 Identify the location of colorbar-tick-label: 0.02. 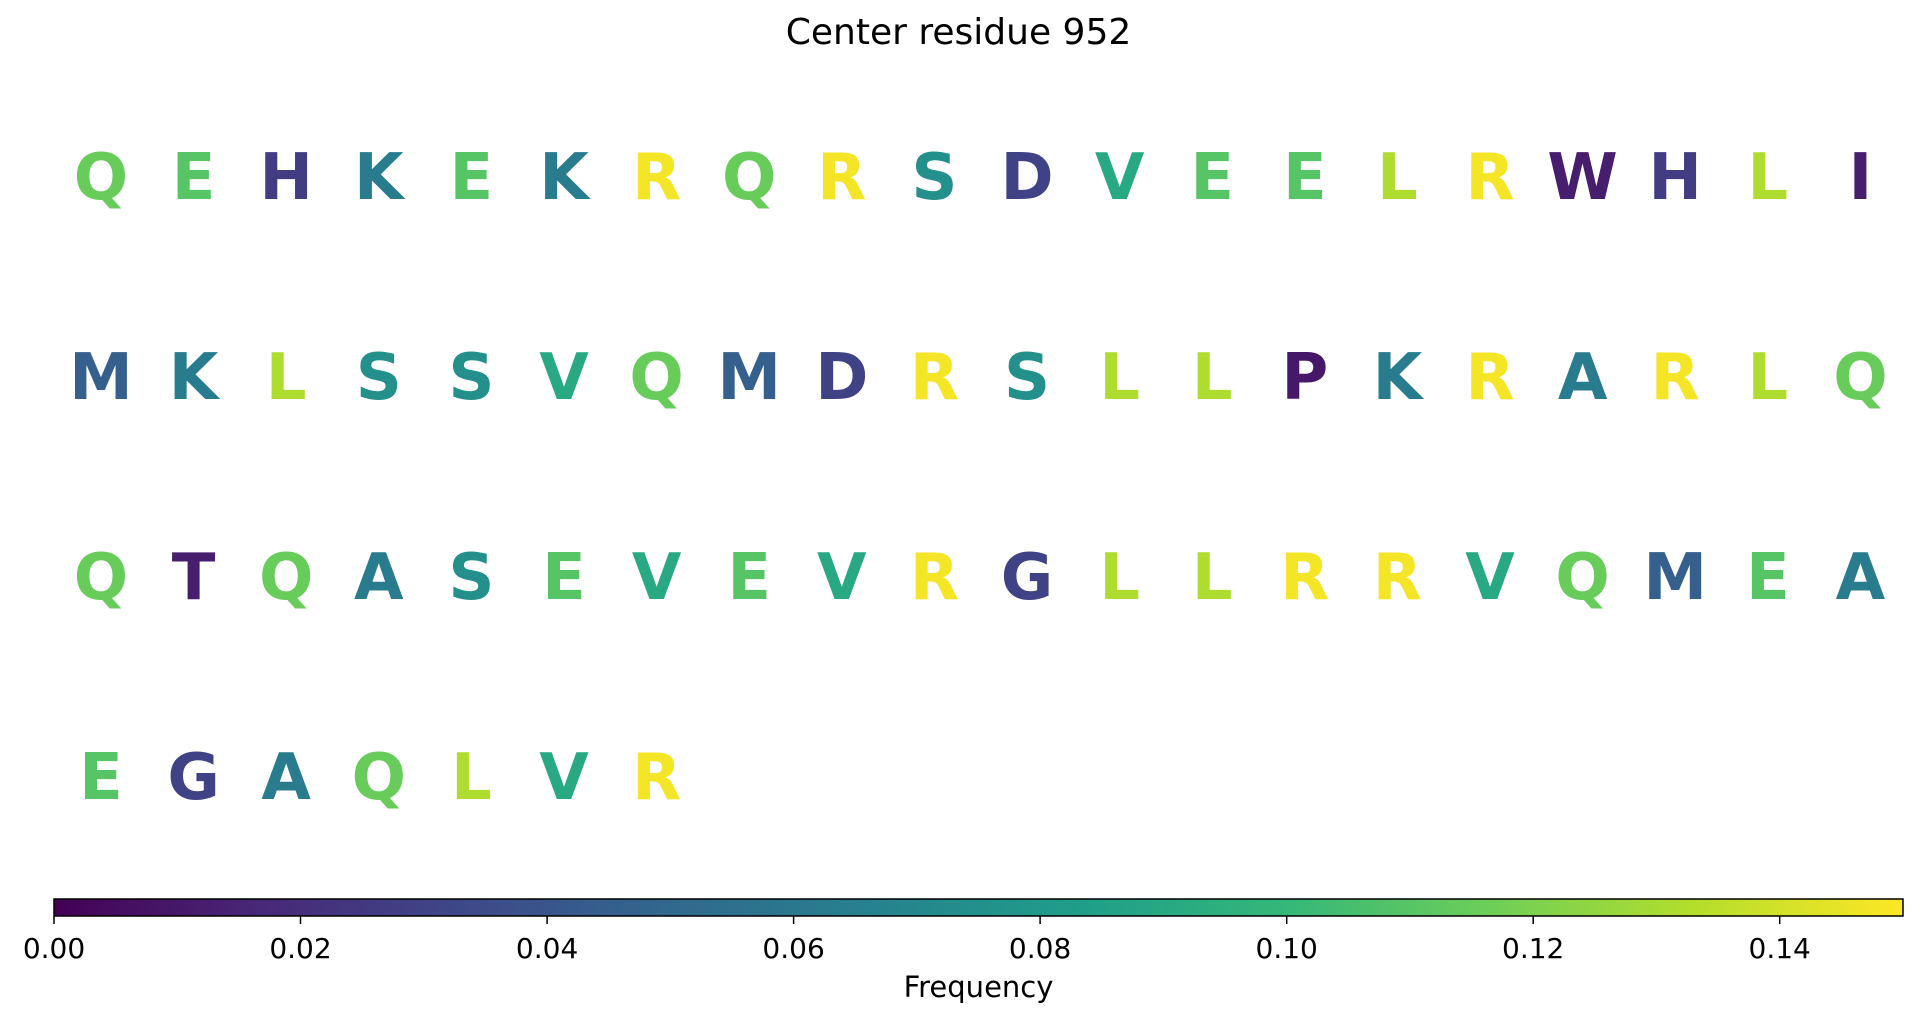
(300, 948).